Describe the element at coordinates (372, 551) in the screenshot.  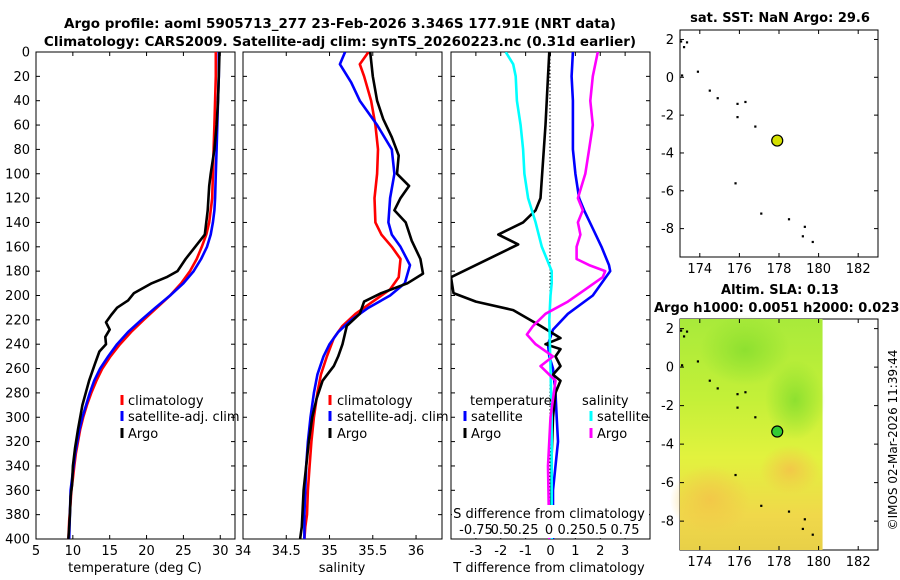
I see `x-tick-label: 35.5` at that location.